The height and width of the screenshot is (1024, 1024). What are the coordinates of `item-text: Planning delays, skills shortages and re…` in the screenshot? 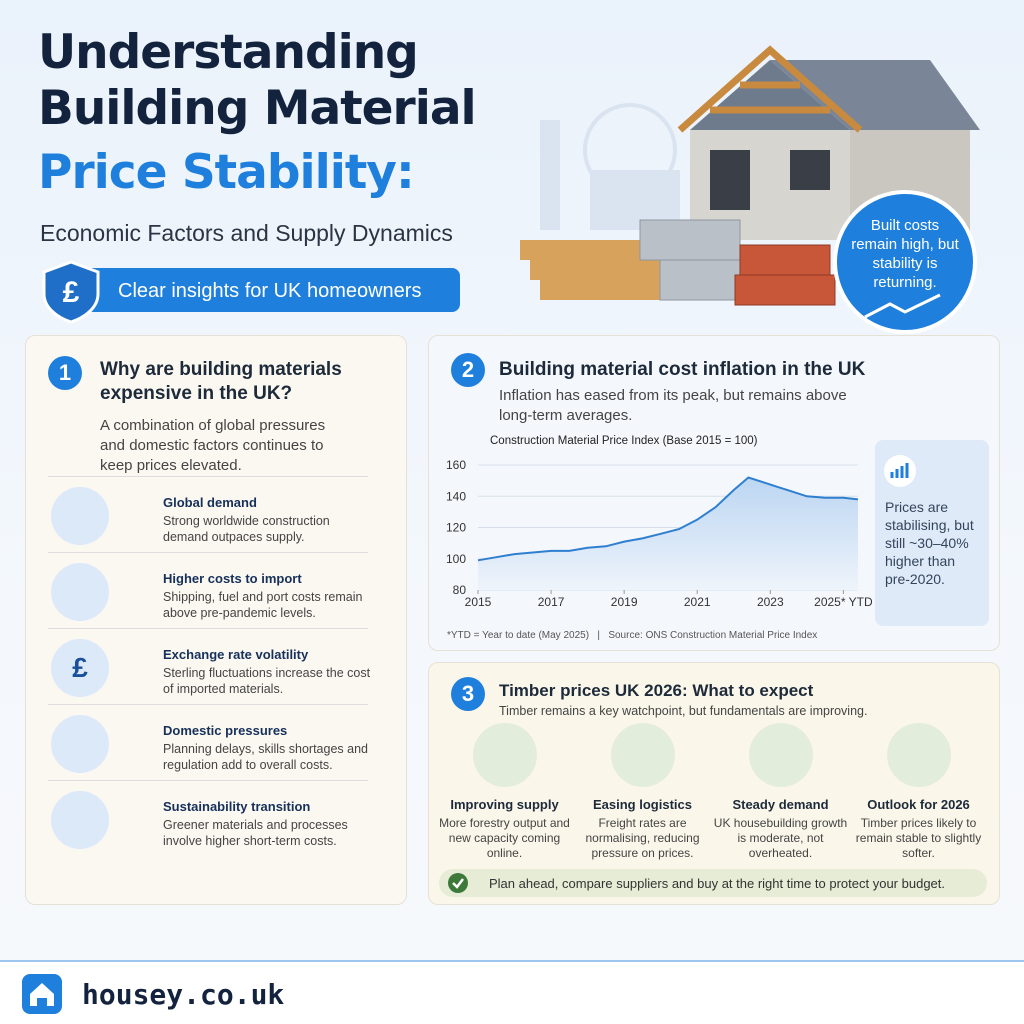 It's located at (265, 757).